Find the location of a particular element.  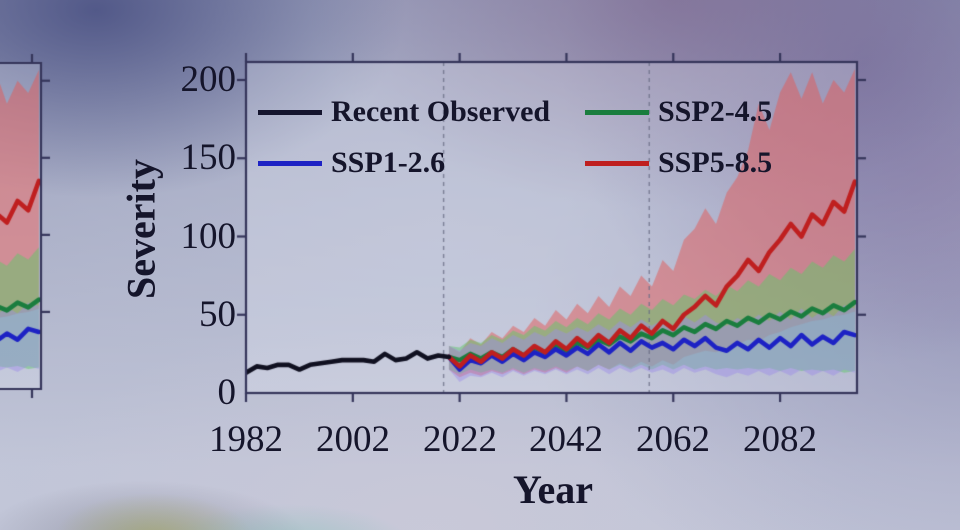

legend-label-recent-observed: Recent Observed is located at coordinates (441, 111).